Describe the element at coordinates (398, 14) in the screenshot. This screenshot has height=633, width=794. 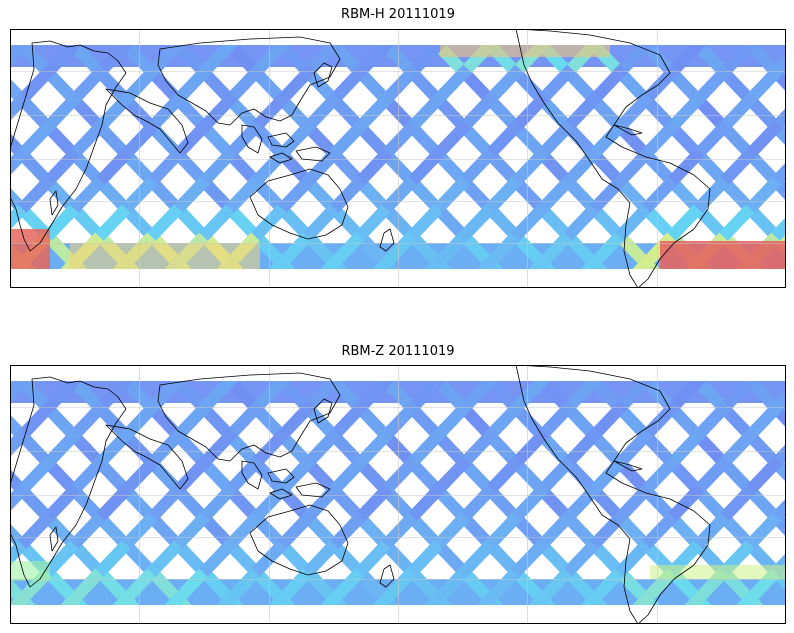
I see `panel-title-rbm-h: RBM-H 20111019` at that location.